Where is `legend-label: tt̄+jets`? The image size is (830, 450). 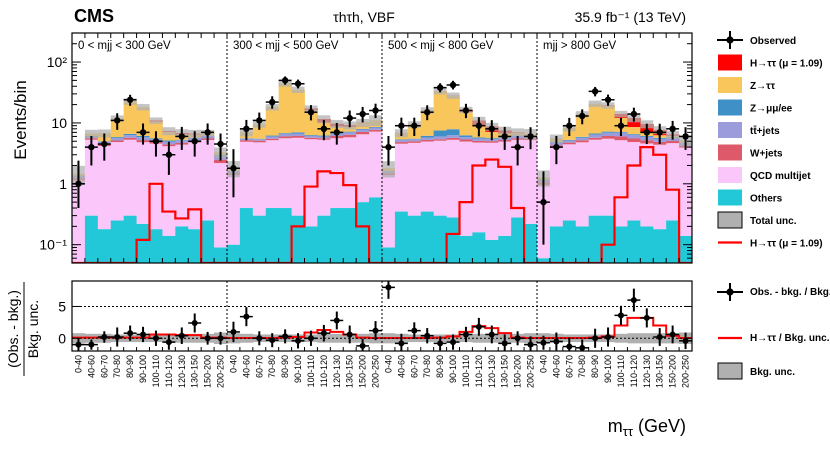 legend-label: tt̄+jets is located at coordinates (765, 131).